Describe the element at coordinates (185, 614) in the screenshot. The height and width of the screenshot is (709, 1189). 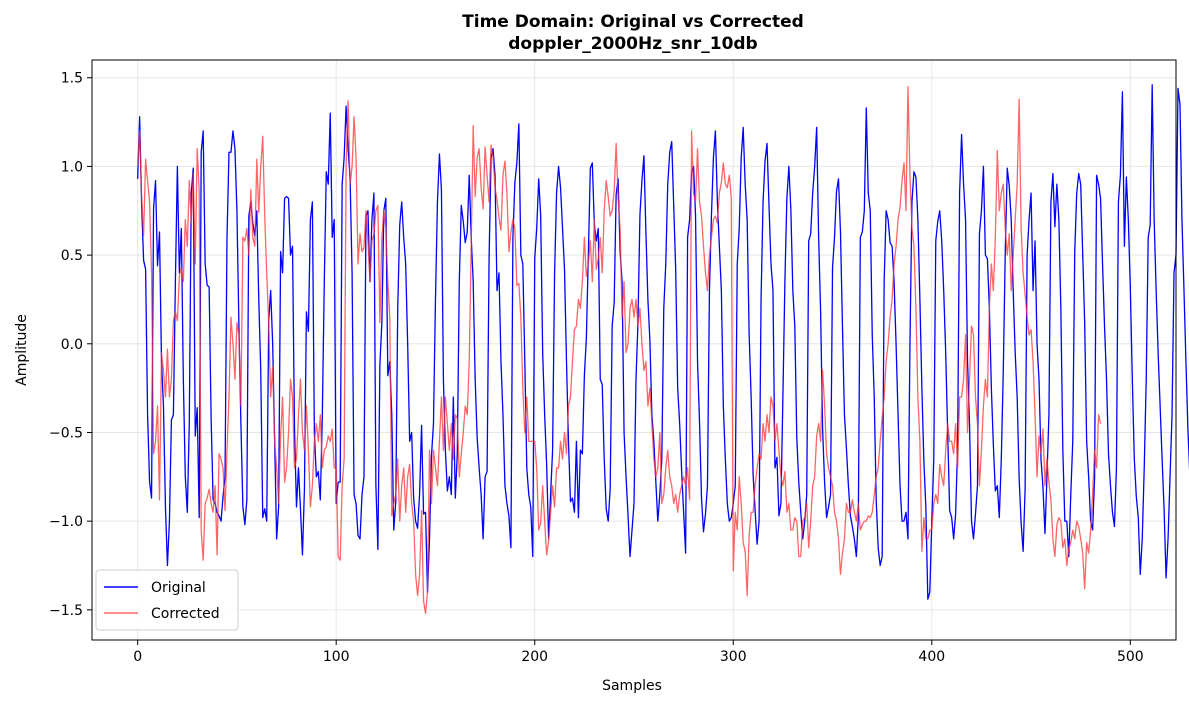
I see `legend-label-corrected: Corrected` at that location.